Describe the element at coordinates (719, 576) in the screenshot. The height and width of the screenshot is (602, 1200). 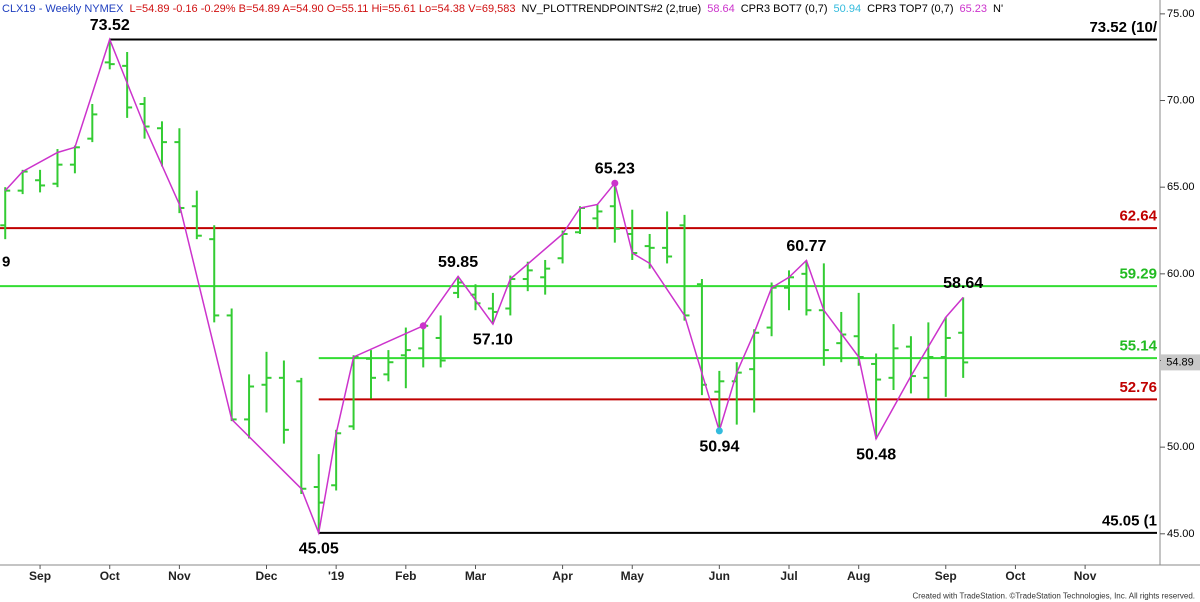
I see `x-tick-label: Jun` at that location.